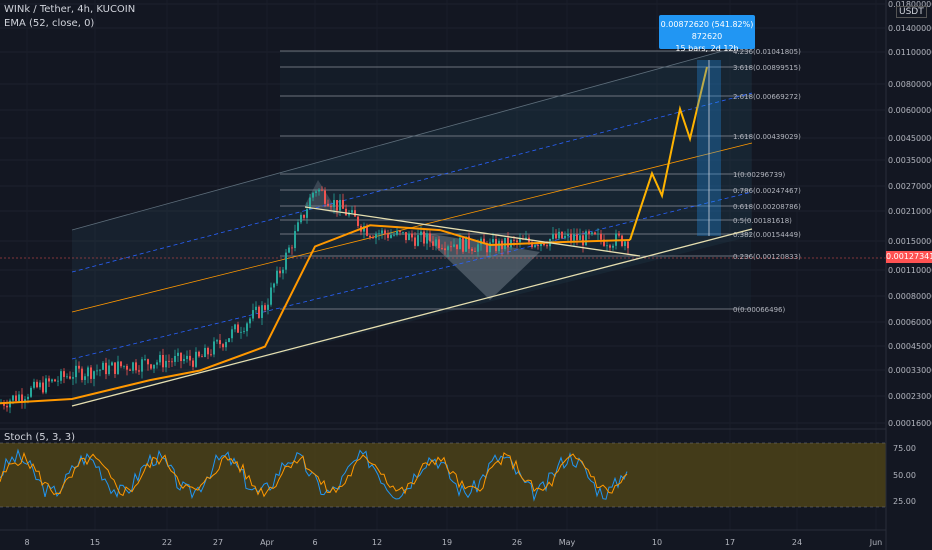 The height and width of the screenshot is (550, 932). Describe the element at coordinates (567, 542) in the screenshot. I see `time-tick-label: May` at that location.